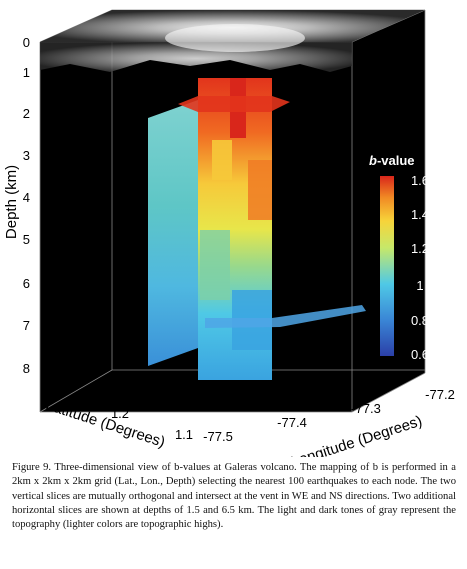  Describe the element at coordinates (26, 155) in the screenshot. I see `depth-tick: 3` at that location.